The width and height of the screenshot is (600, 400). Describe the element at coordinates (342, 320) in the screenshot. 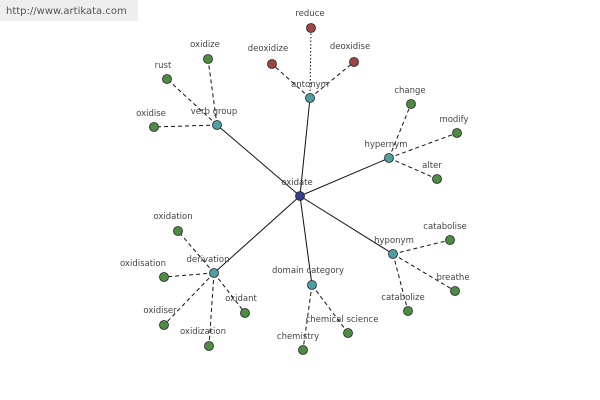

I see `node-label: chemical science` at that location.